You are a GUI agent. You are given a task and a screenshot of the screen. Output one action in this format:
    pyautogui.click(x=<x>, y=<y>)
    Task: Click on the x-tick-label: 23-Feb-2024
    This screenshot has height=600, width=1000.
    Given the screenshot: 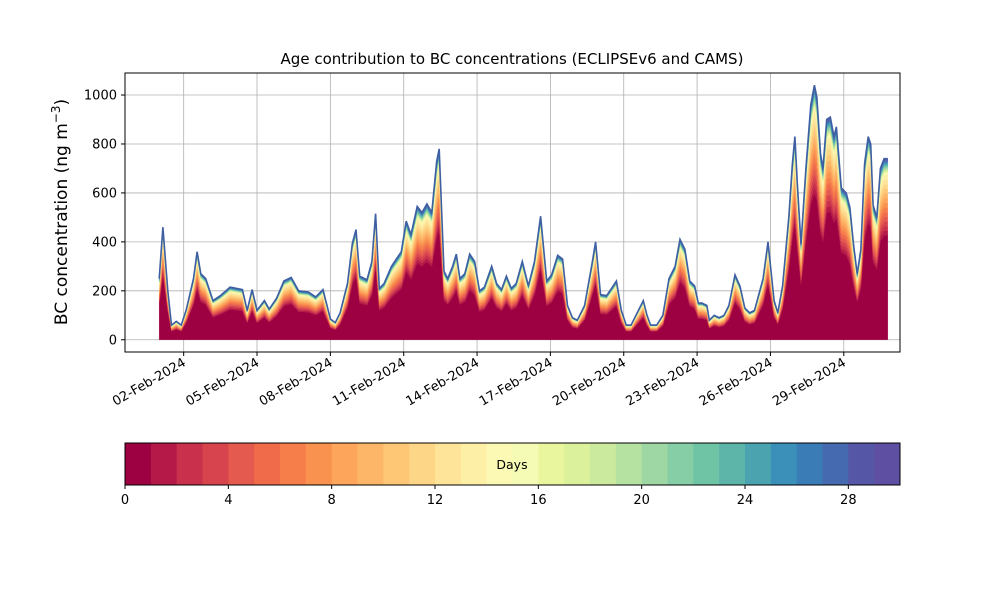 What is the action you would take?
    pyautogui.click(x=663, y=382)
    